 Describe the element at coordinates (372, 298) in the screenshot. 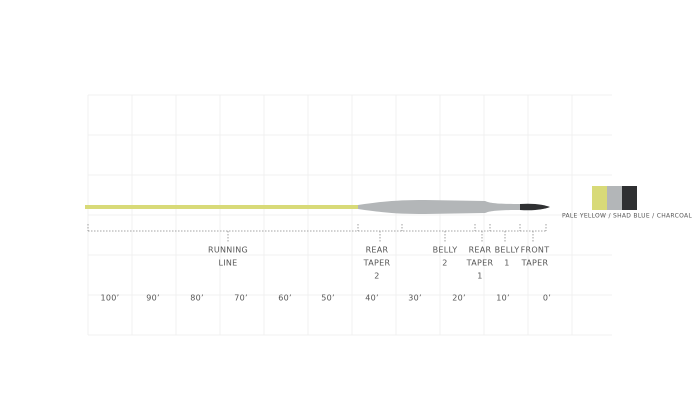

I see `distance-label: 40’` at that location.